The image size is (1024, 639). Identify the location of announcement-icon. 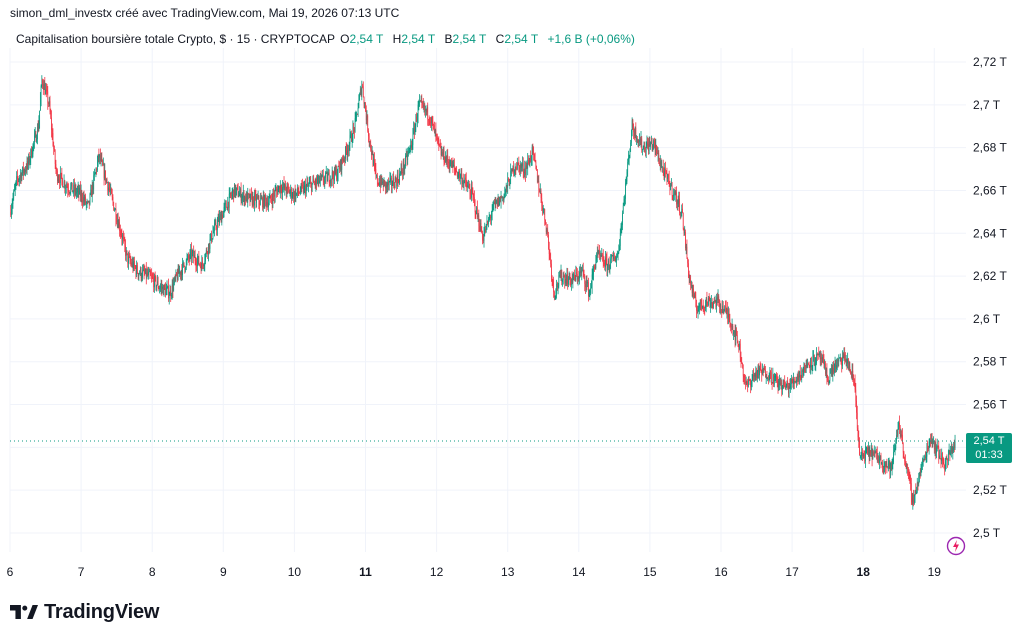
(956, 546).